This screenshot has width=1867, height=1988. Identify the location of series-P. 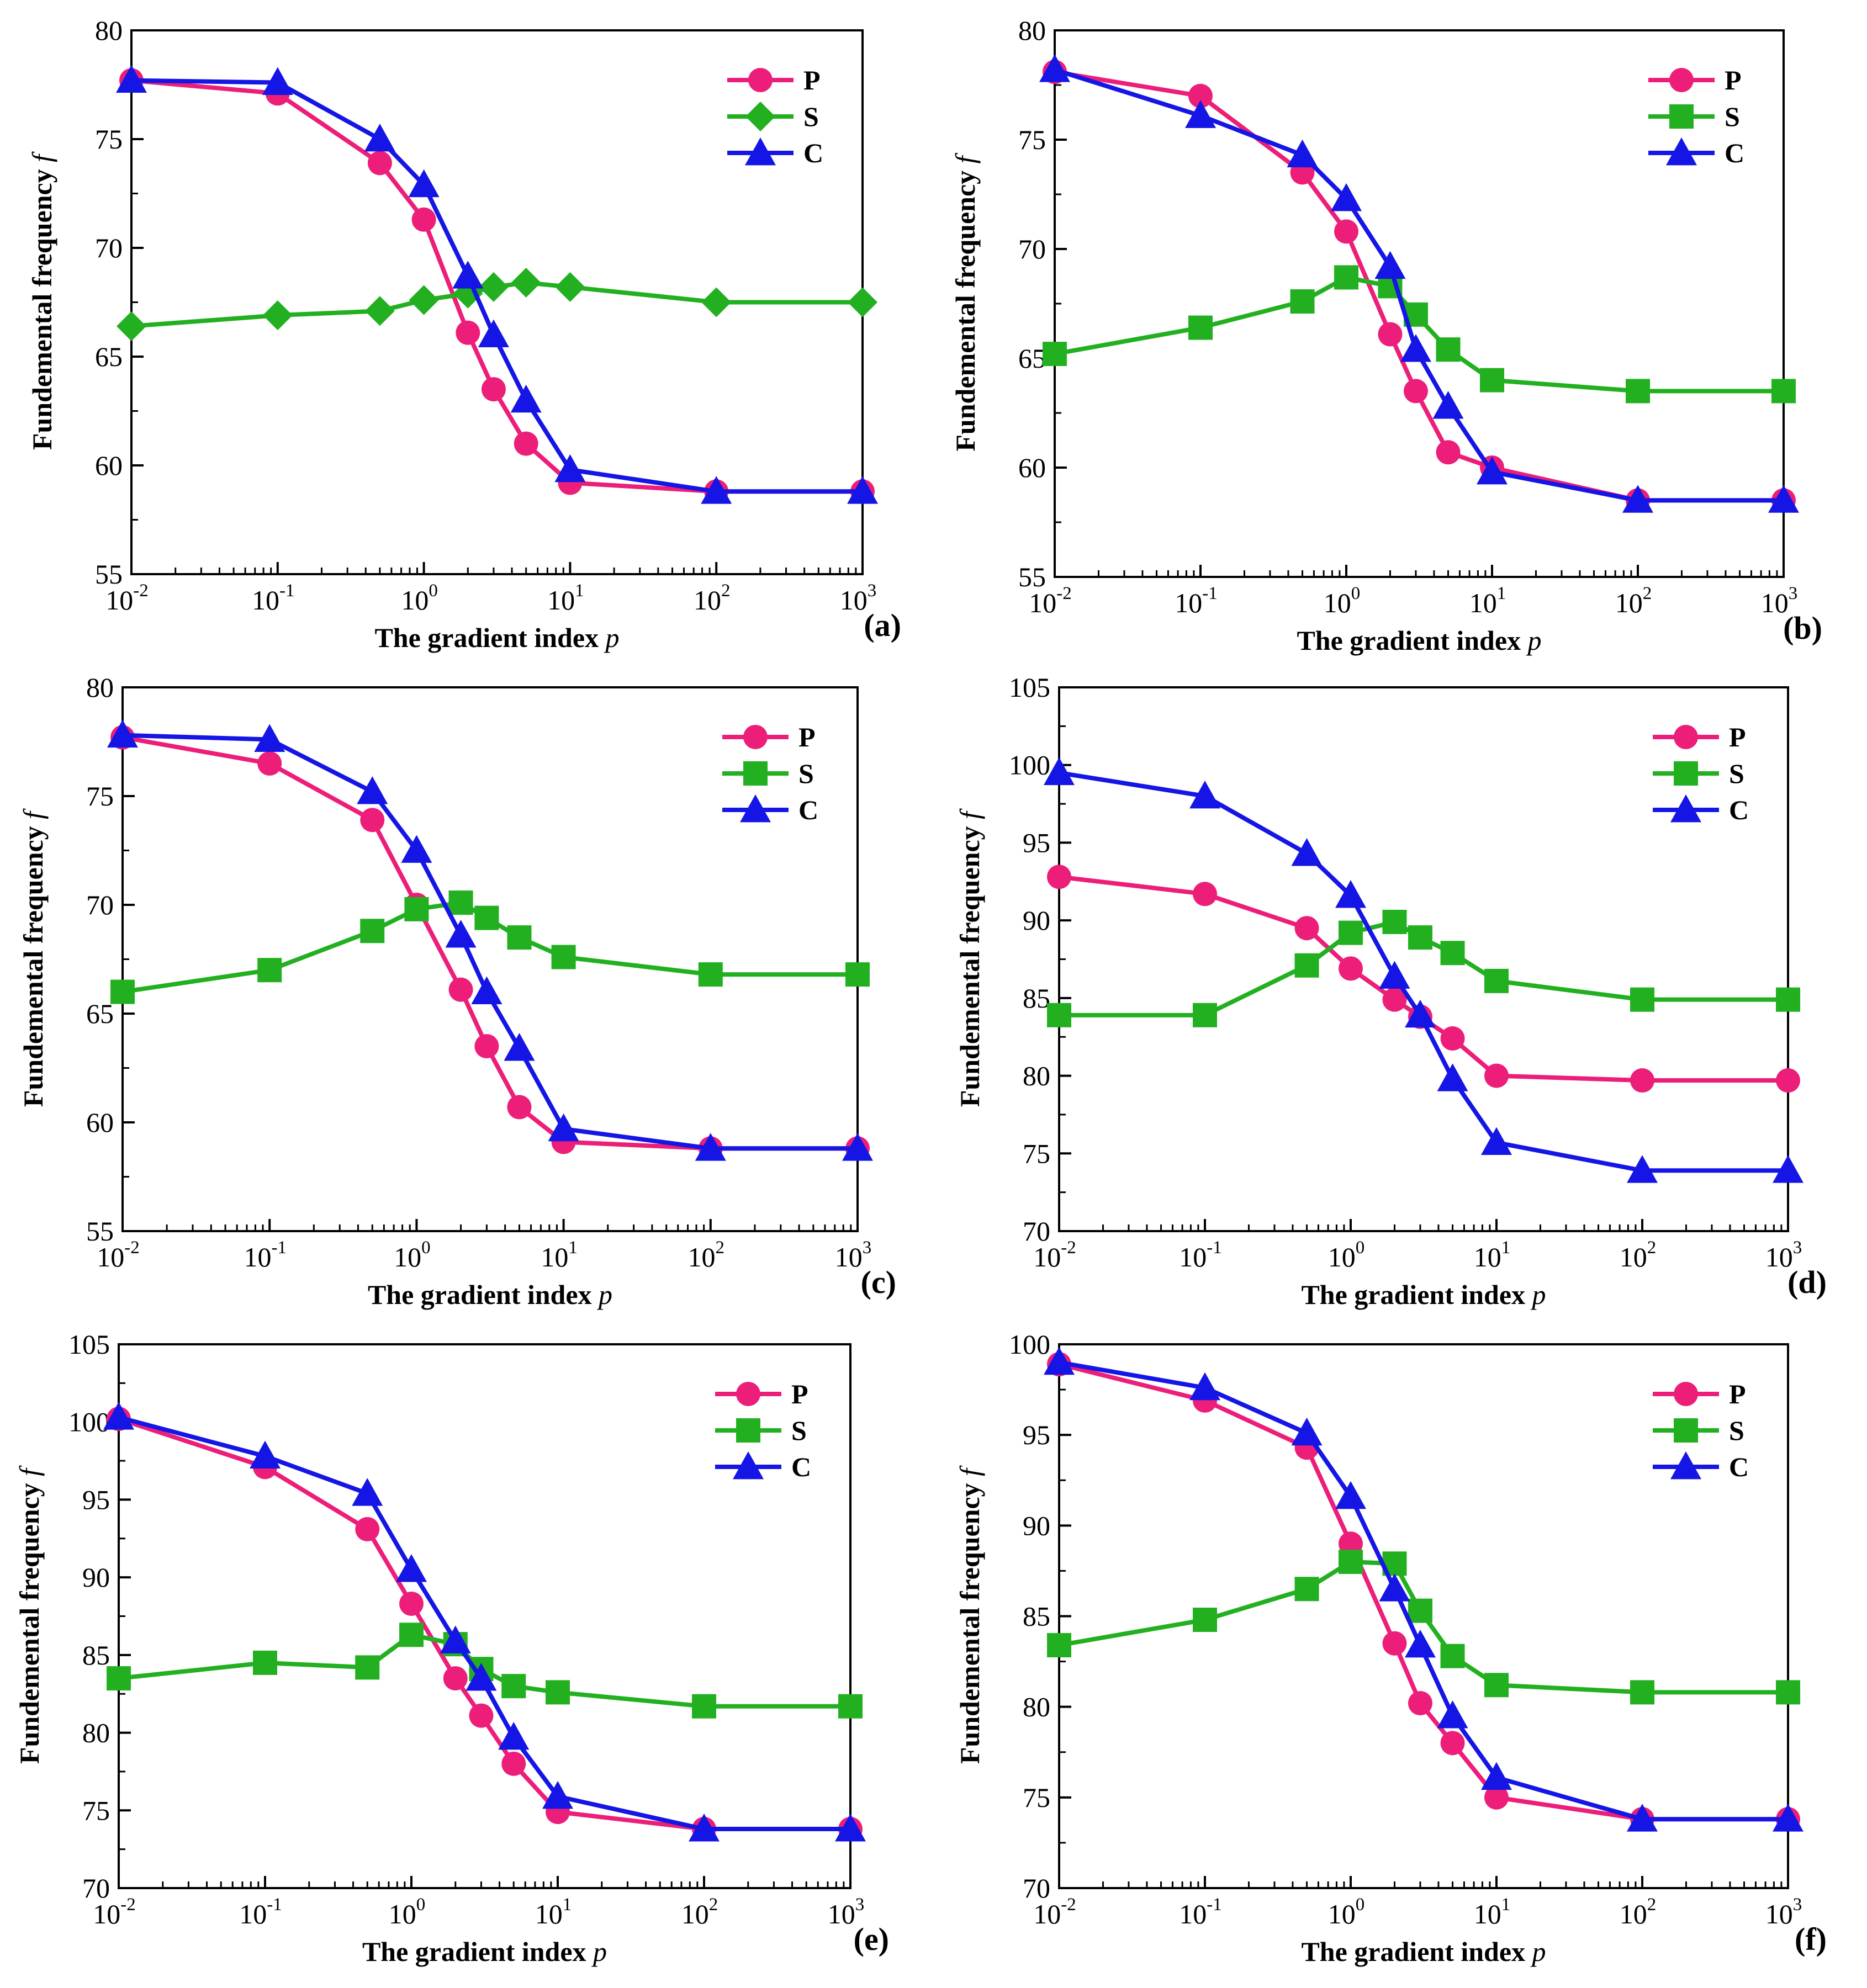
(1423, 979).